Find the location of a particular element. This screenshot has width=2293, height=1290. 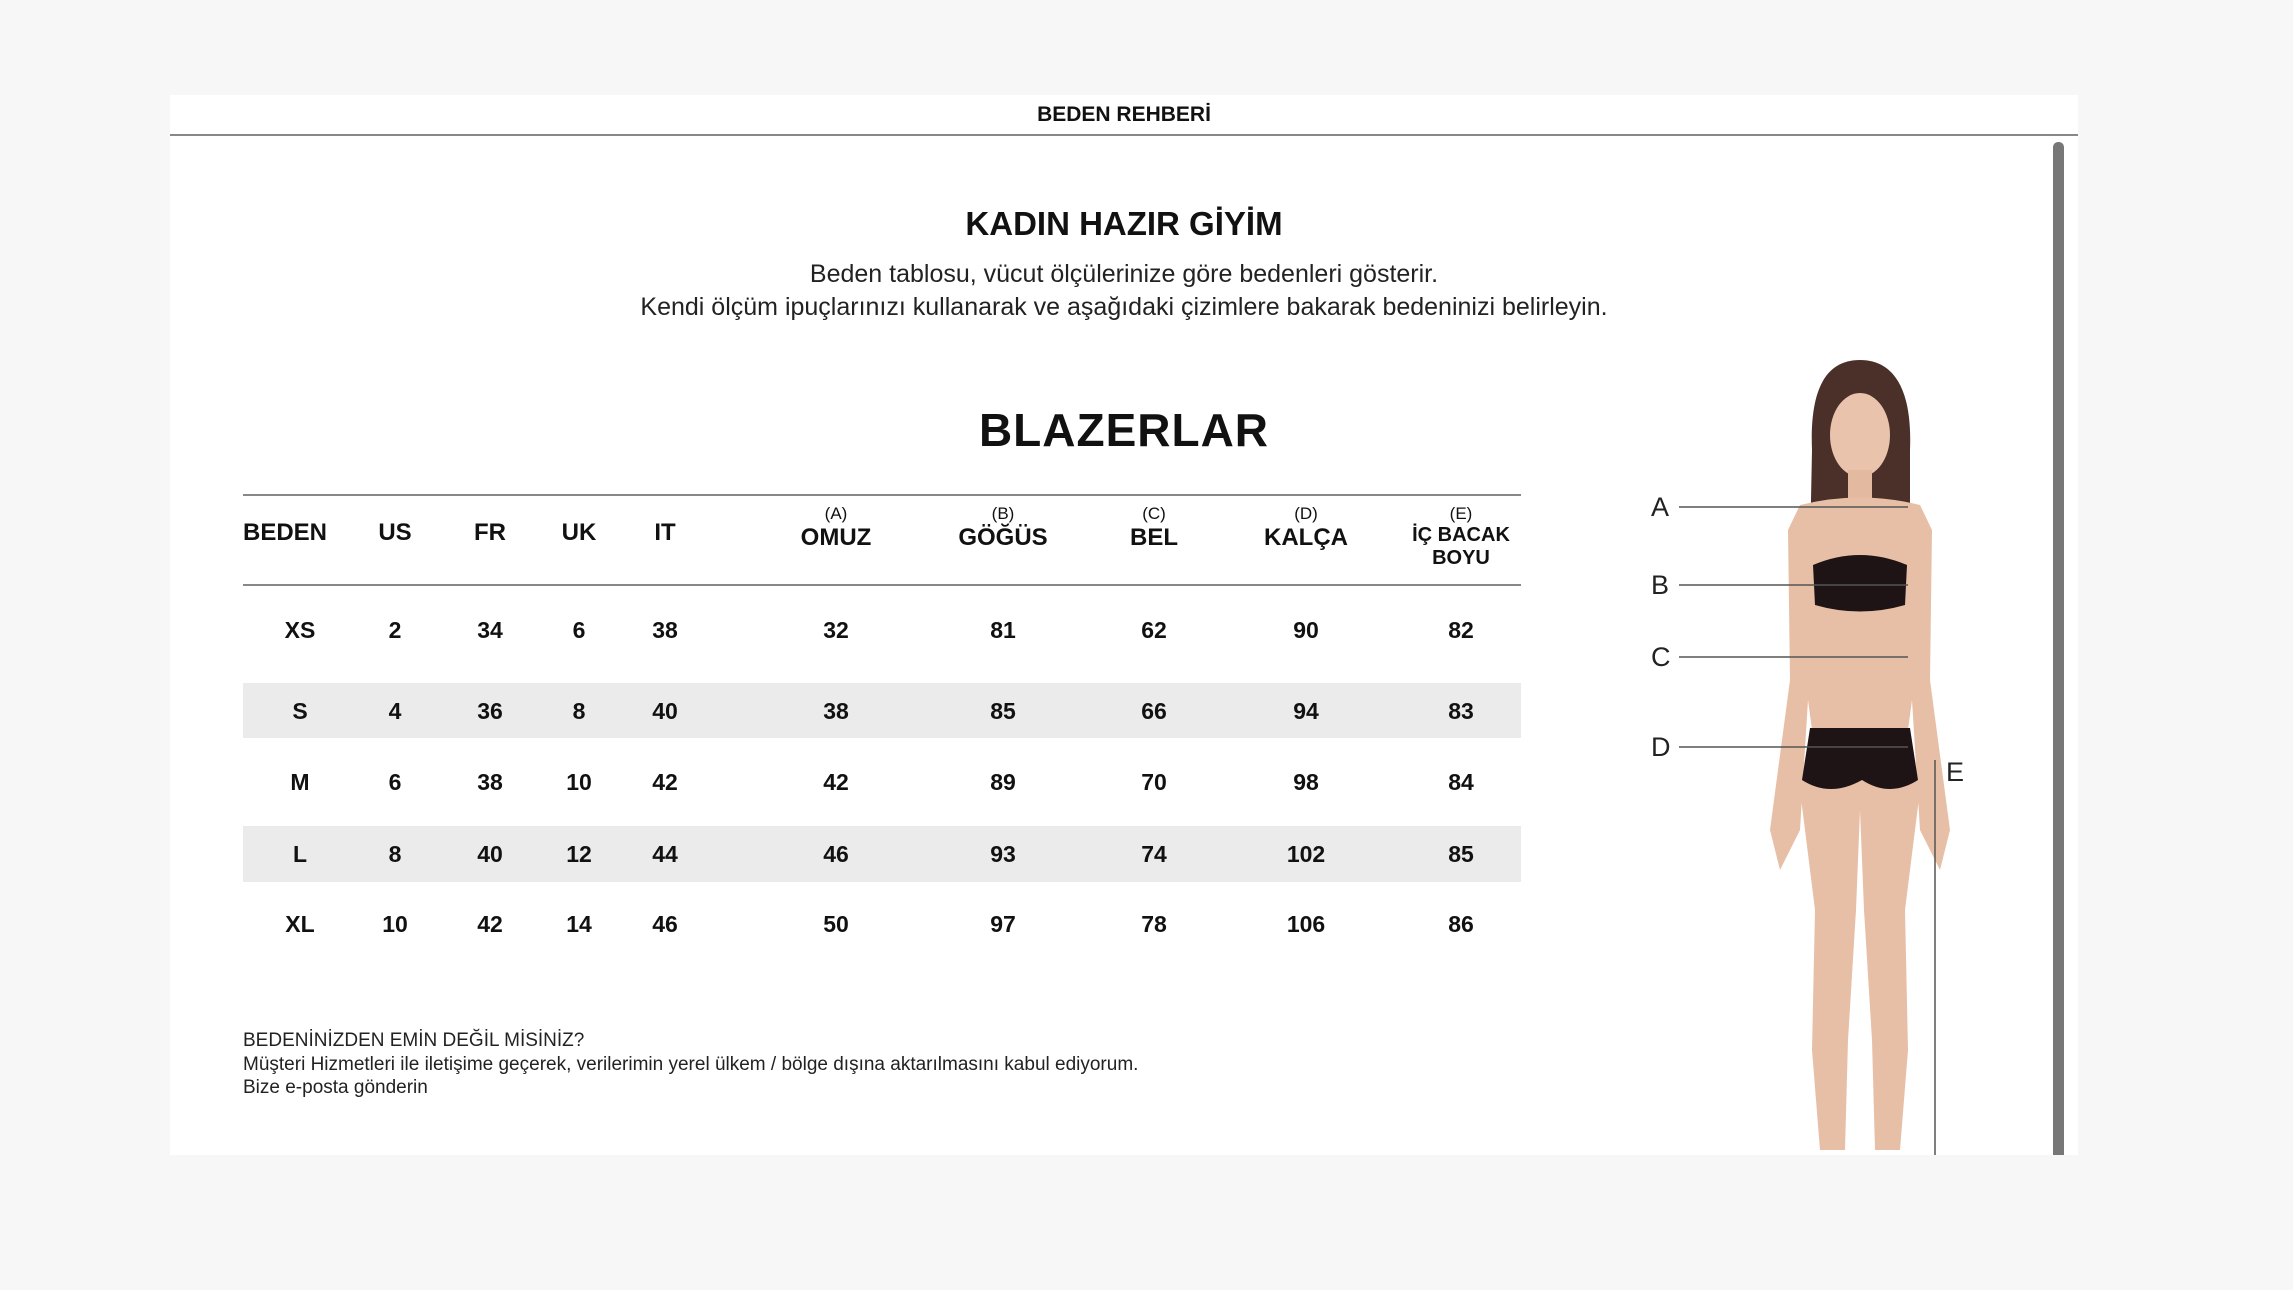

body-illustration is located at coordinates (1860, 755).